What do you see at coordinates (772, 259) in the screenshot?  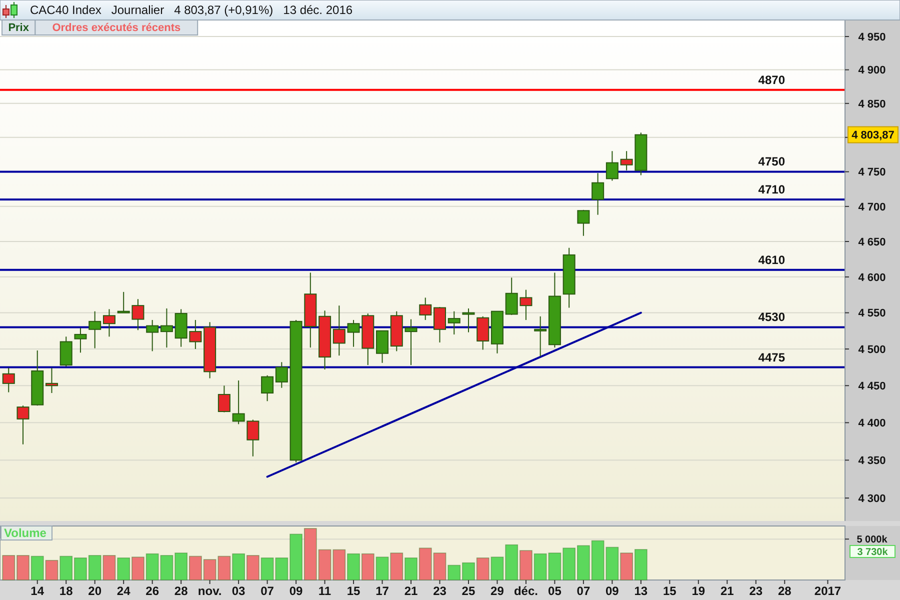 I see `ref-line-label: 4610` at bounding box center [772, 259].